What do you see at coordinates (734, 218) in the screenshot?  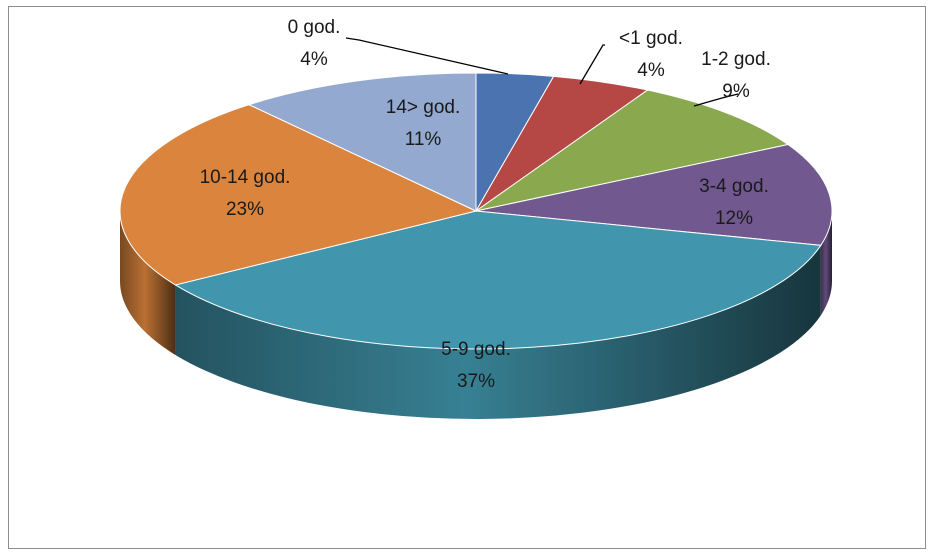 I see `slice-percent-3-4-god: 12%` at bounding box center [734, 218].